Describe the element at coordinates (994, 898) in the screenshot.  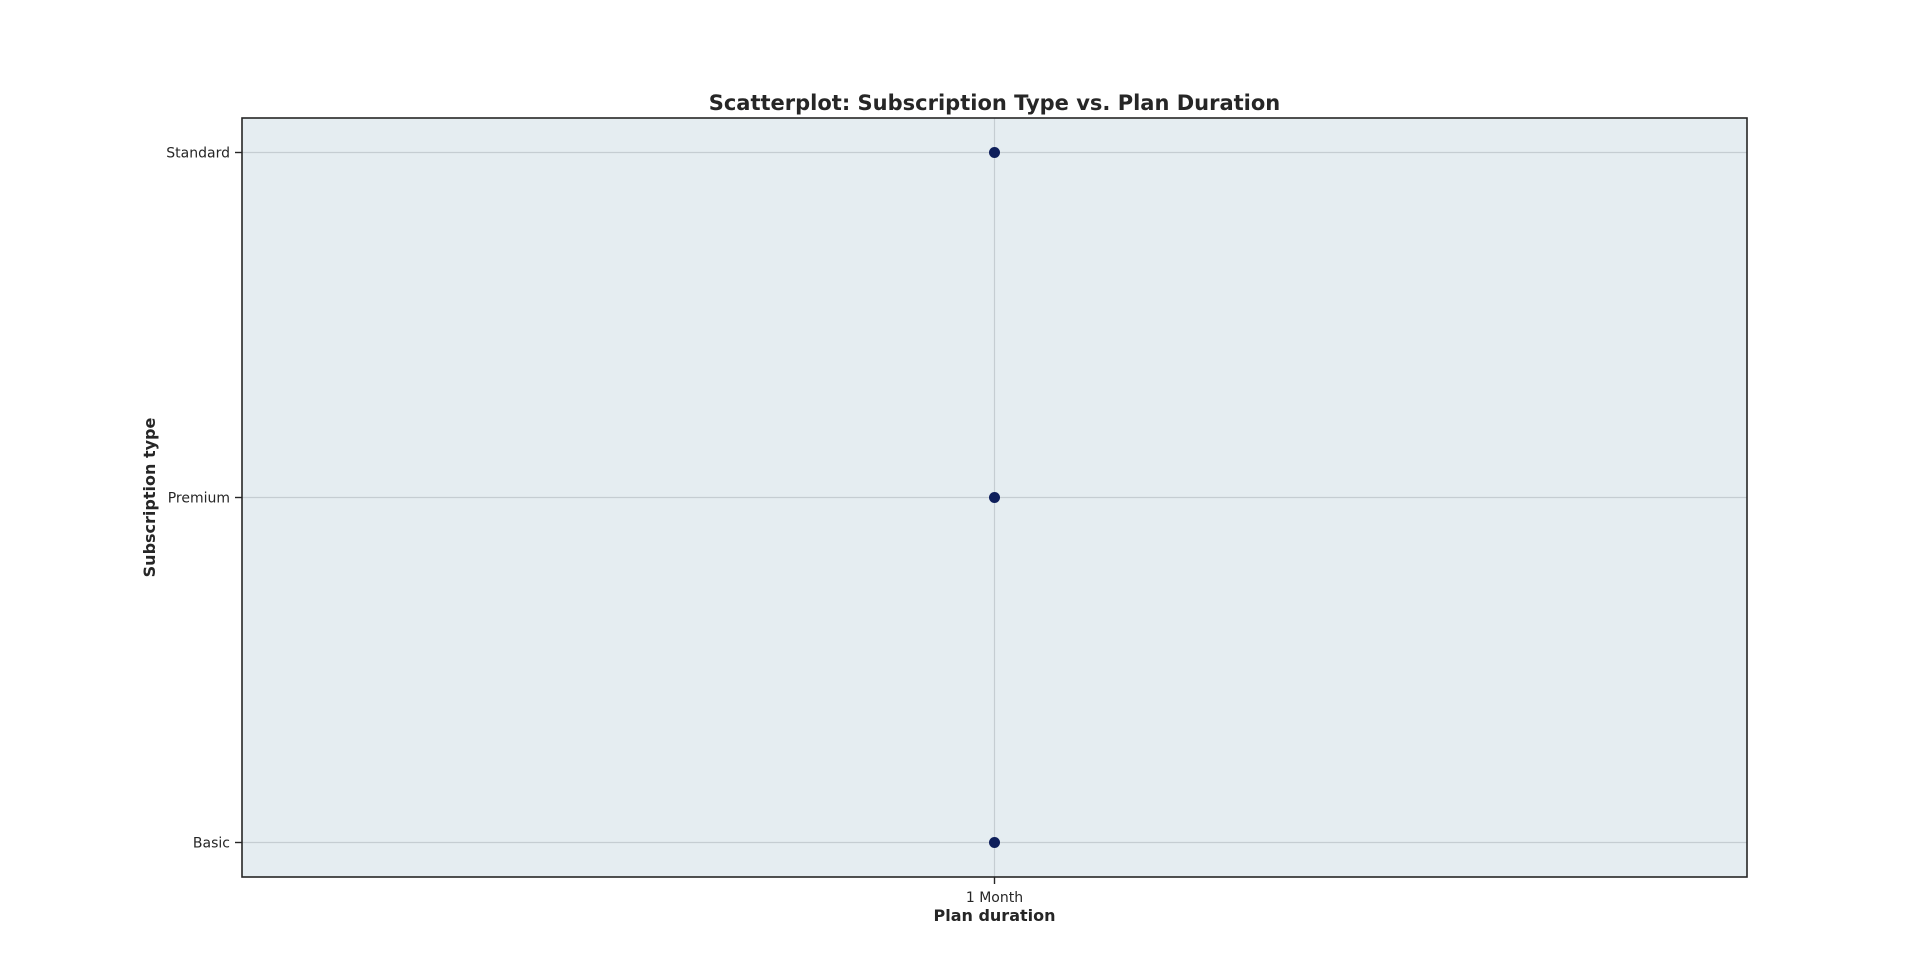
I see `x-tick-label: 1 Month` at that location.